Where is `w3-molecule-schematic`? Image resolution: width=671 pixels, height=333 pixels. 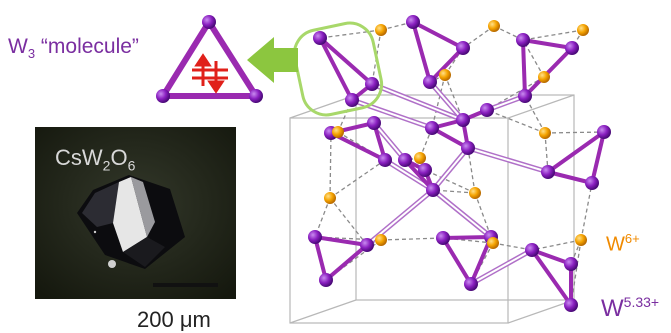
w3-molecule-schematic is located at coordinates (209, 59).